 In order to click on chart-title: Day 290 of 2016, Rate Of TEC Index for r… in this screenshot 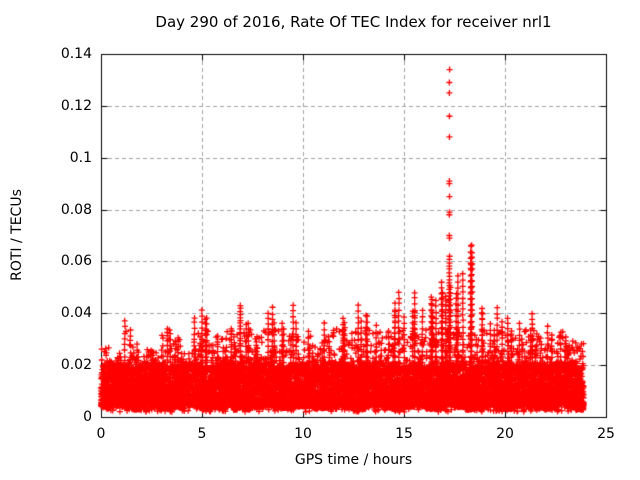, I will do `click(353, 22)`.